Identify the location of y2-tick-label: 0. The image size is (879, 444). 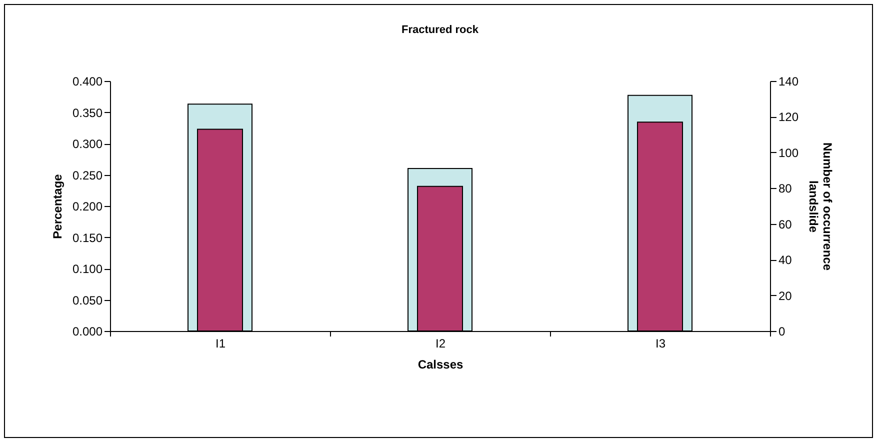
(782, 331).